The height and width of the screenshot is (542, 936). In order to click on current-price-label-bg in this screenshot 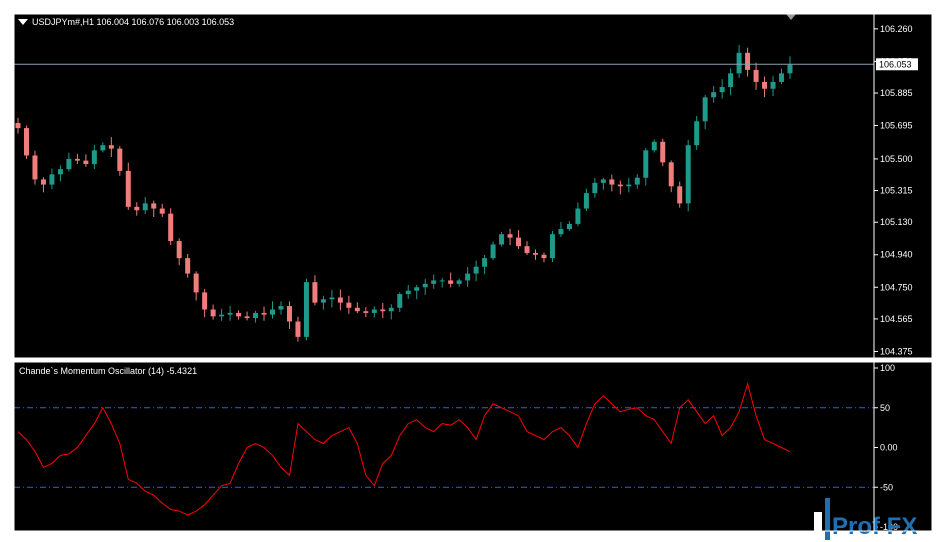, I will do `click(897, 64)`.